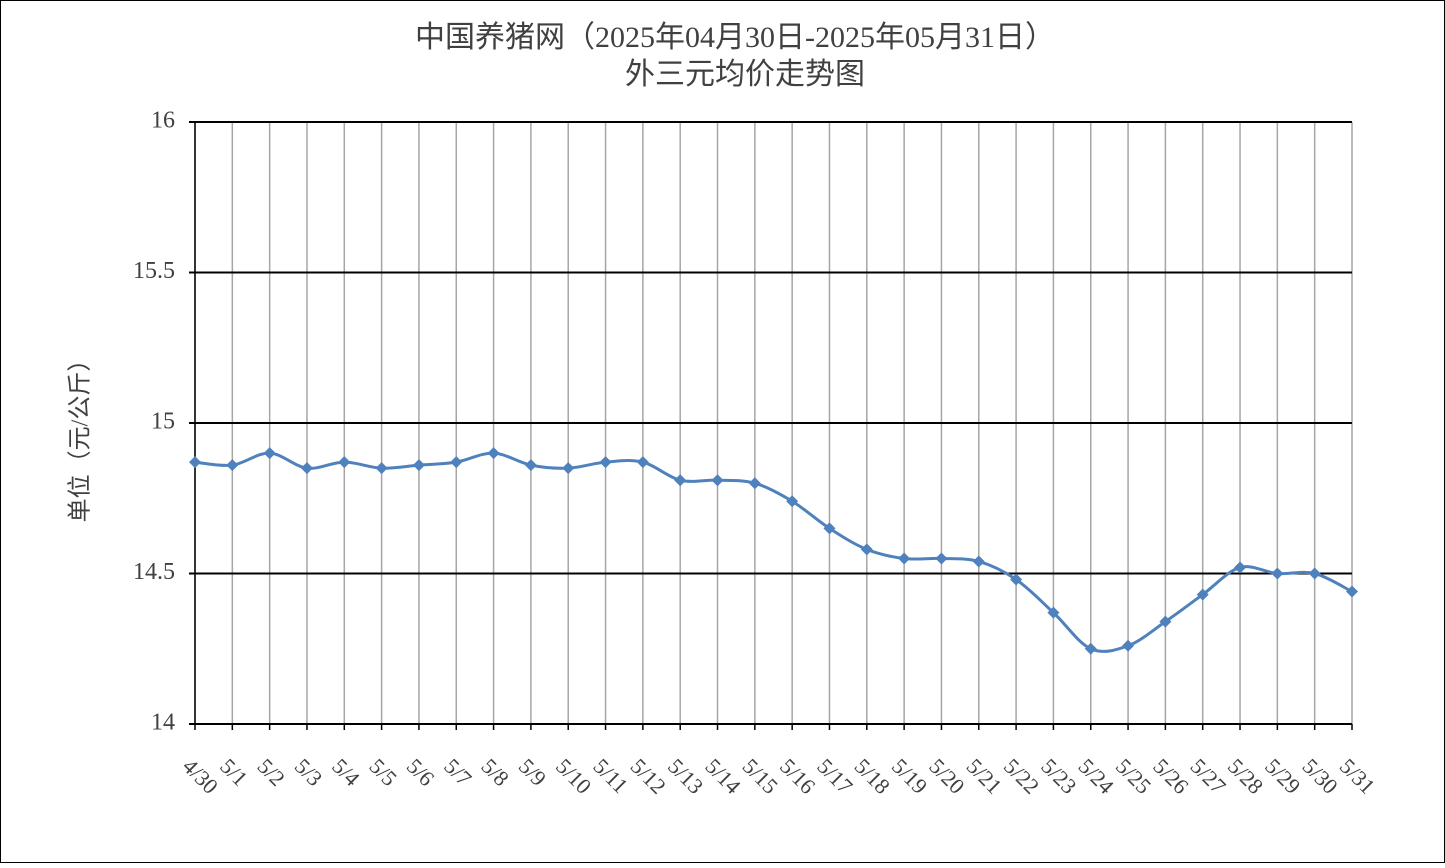 The image size is (1445, 868). I want to click on y-axis-label: 单位（元/公斤）, so click(80, 435).